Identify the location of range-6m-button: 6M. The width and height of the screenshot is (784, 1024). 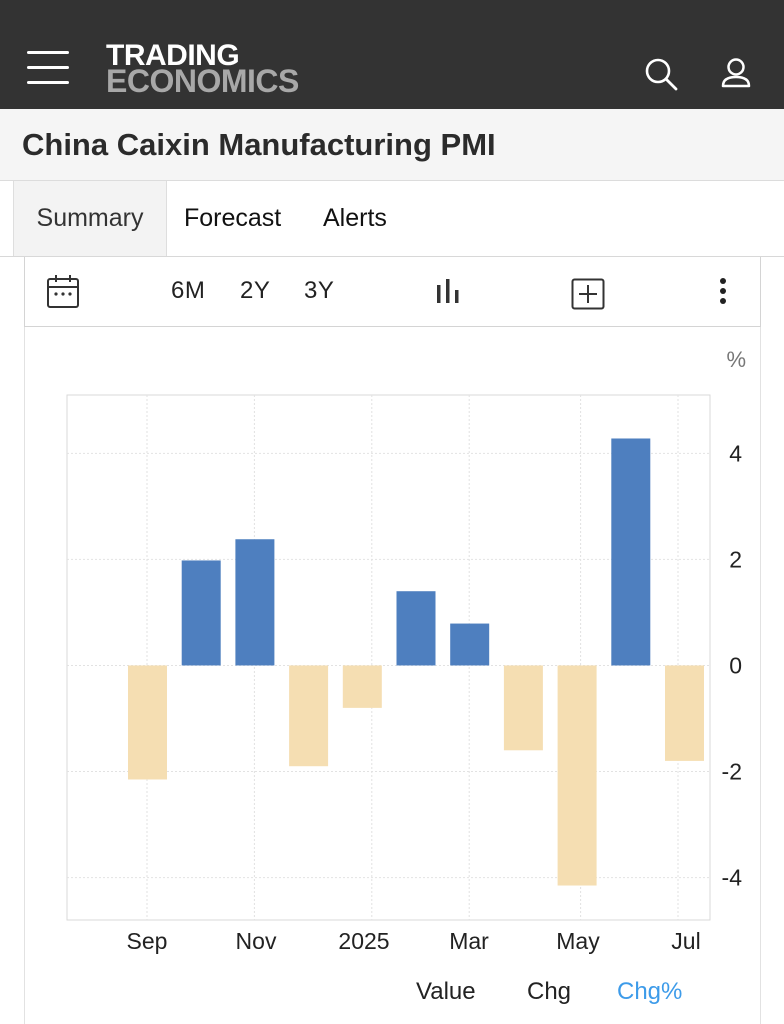
(188, 290).